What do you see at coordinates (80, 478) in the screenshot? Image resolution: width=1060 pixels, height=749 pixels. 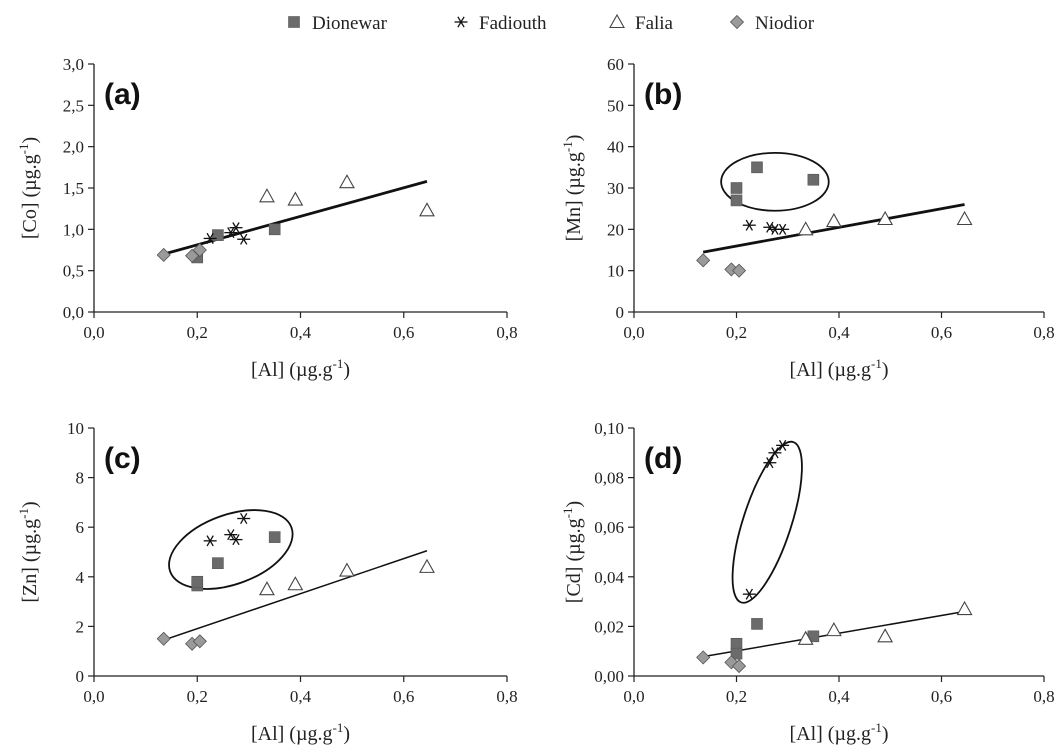 I see `y-tick-label: 8` at bounding box center [80, 478].